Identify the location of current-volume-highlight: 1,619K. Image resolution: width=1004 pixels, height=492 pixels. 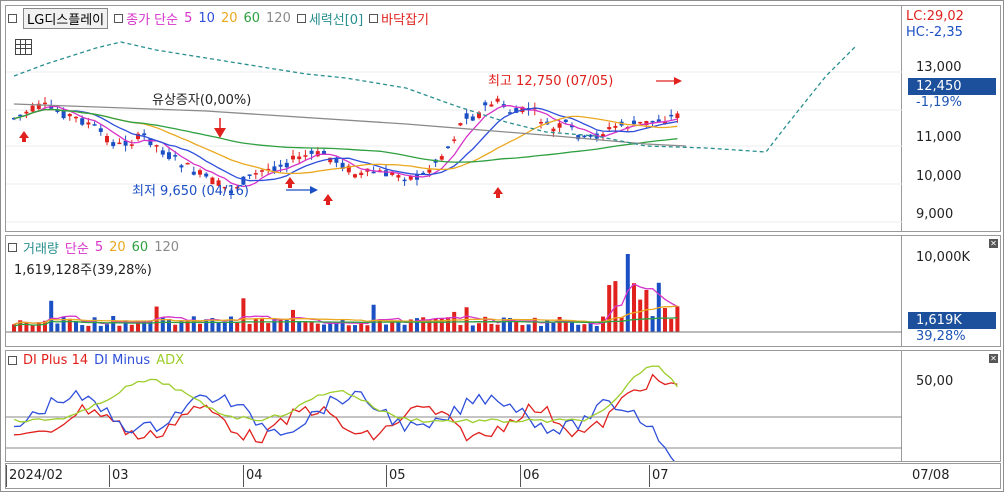
(952, 320).